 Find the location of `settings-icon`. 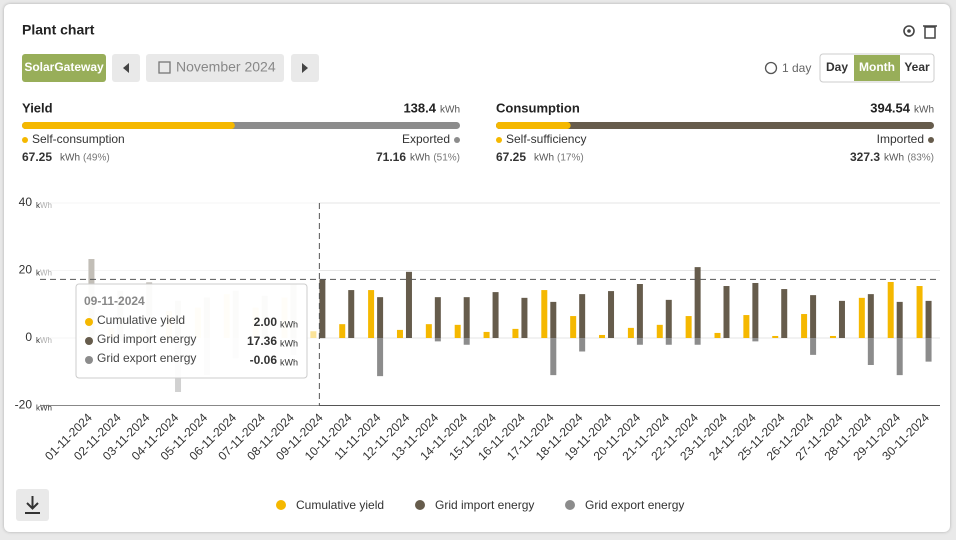

settings-icon is located at coordinates (909, 31).